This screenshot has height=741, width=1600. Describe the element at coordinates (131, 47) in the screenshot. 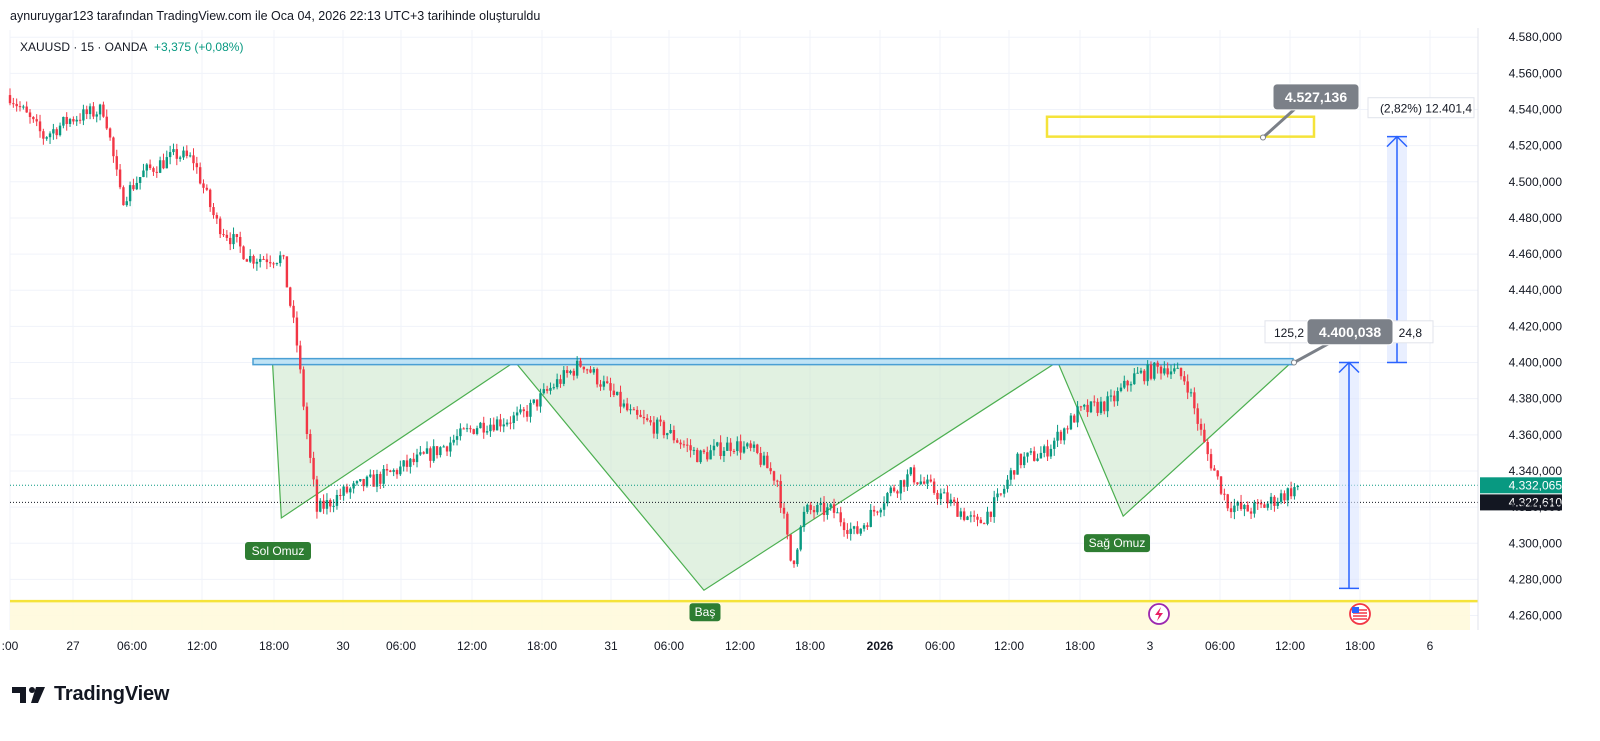

I see `symbol-legend: XAUUSD · 15 · OANDA +3,375 (+0,08%)` at that location.